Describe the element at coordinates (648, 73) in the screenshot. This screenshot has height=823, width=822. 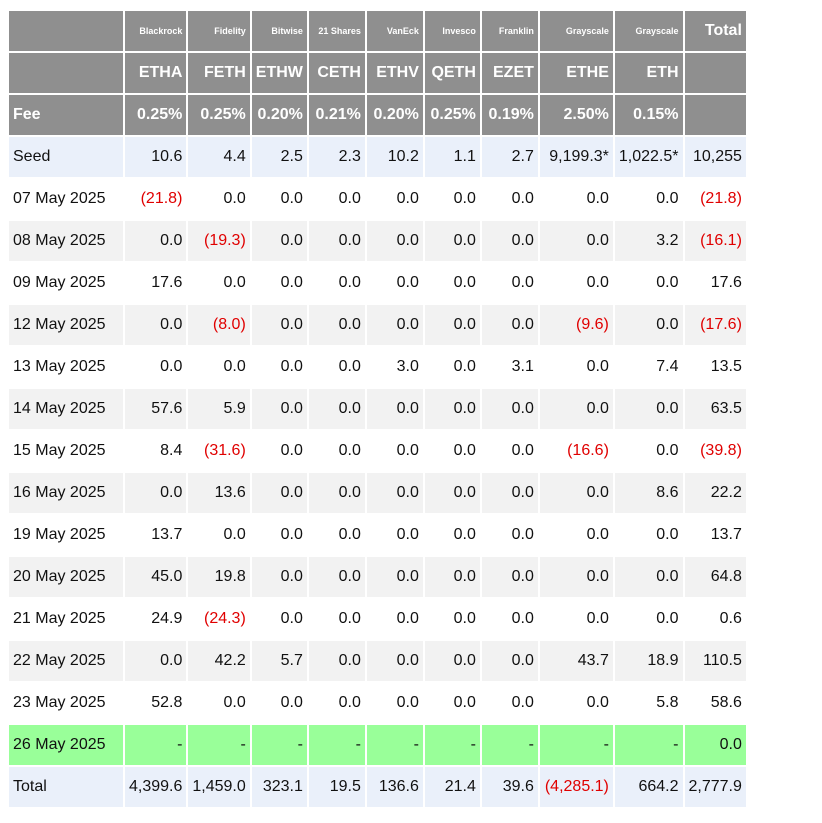
I see `table-cell: ETH` at that location.